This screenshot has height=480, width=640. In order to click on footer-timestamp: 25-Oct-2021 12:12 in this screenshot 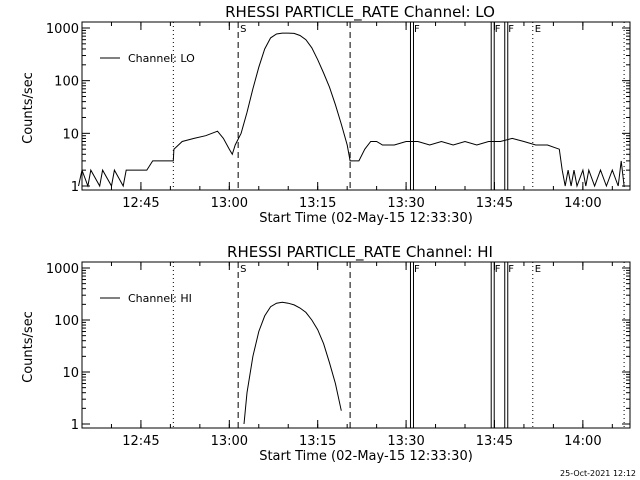, I will do `click(598, 473)`.